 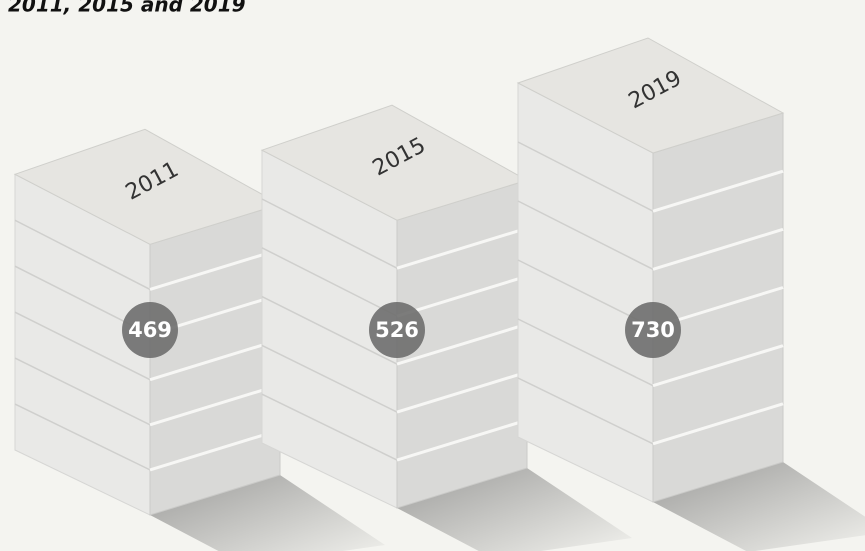 I want to click on value-label: 730, so click(x=653, y=330).